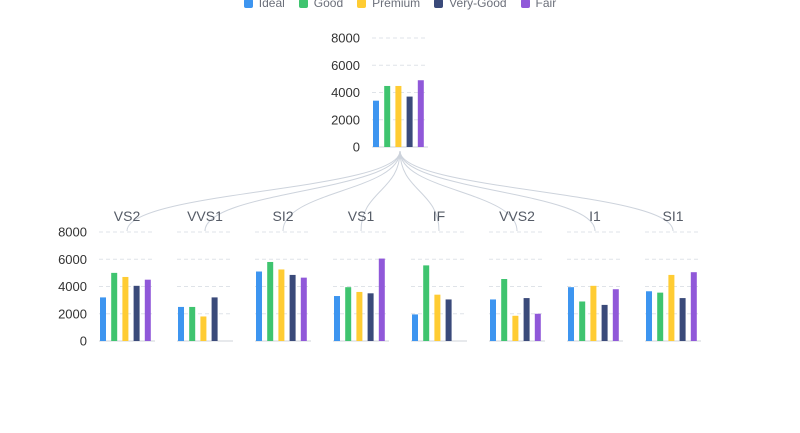  Describe the element at coordinates (615, 315) in the screenshot. I see `bar-i1-fair` at that location.